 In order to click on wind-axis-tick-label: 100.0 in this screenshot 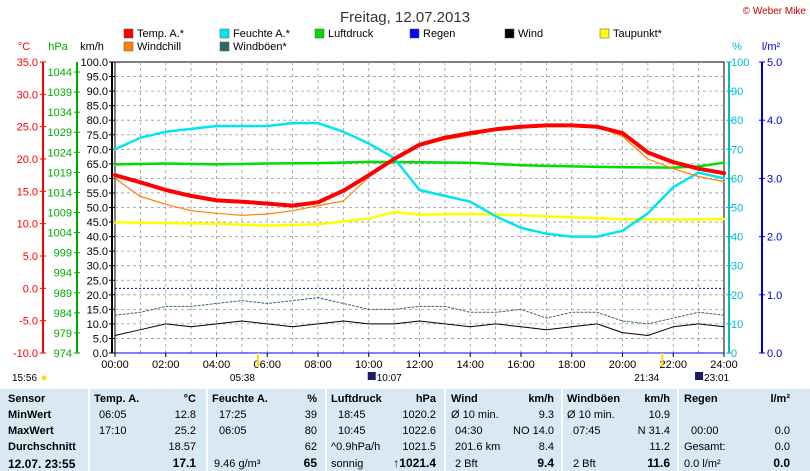, I will do `click(94, 63)`.